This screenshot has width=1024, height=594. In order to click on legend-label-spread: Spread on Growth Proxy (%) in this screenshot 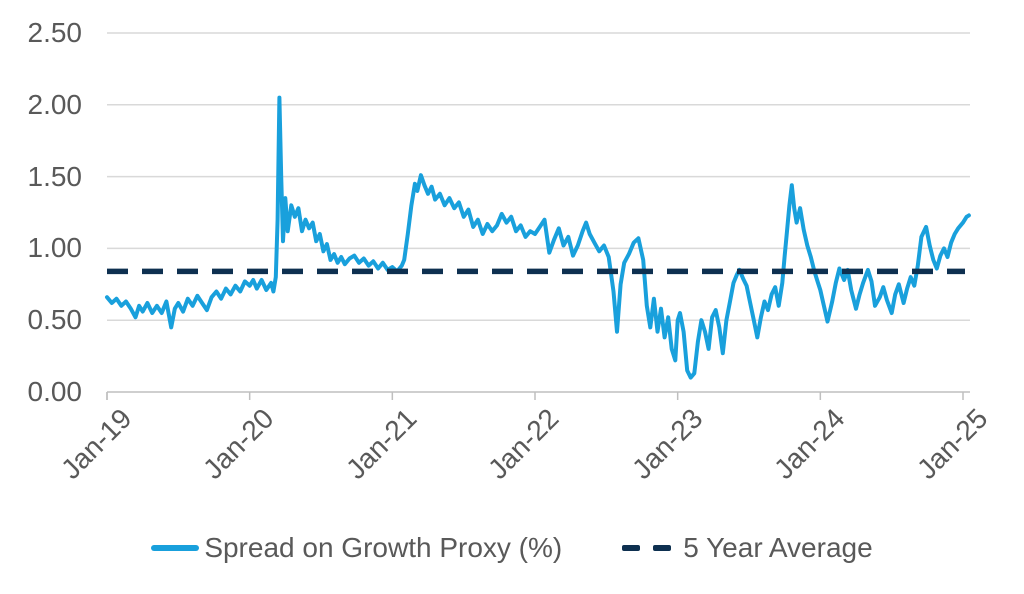, I will do `click(383, 547)`.